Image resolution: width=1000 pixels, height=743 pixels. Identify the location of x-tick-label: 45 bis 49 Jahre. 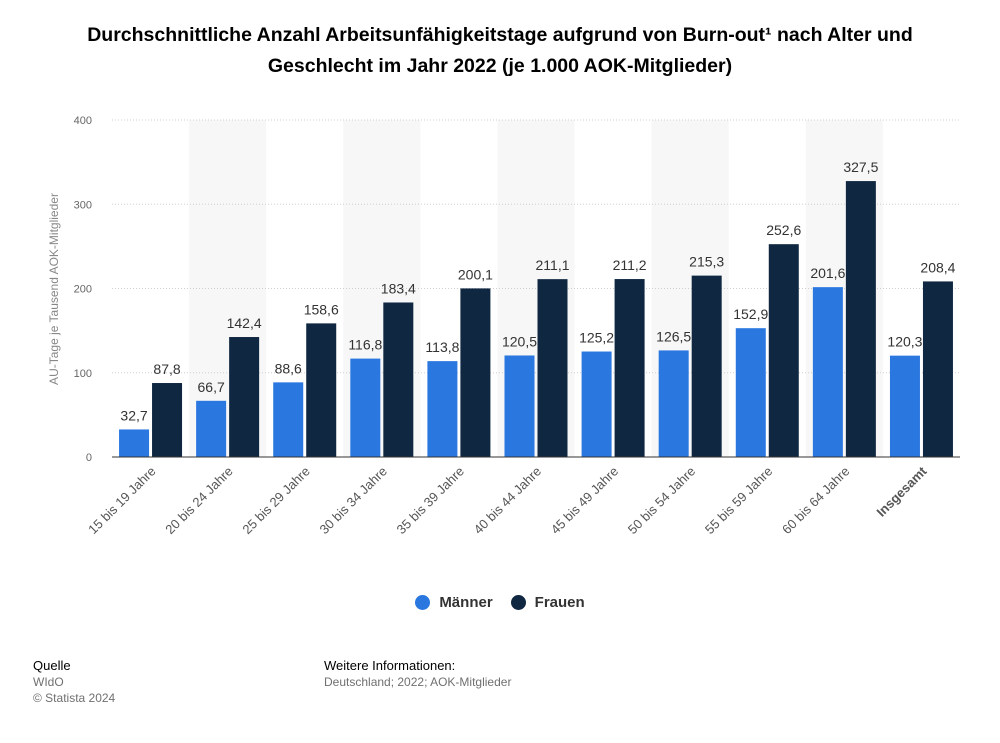
(584, 500).